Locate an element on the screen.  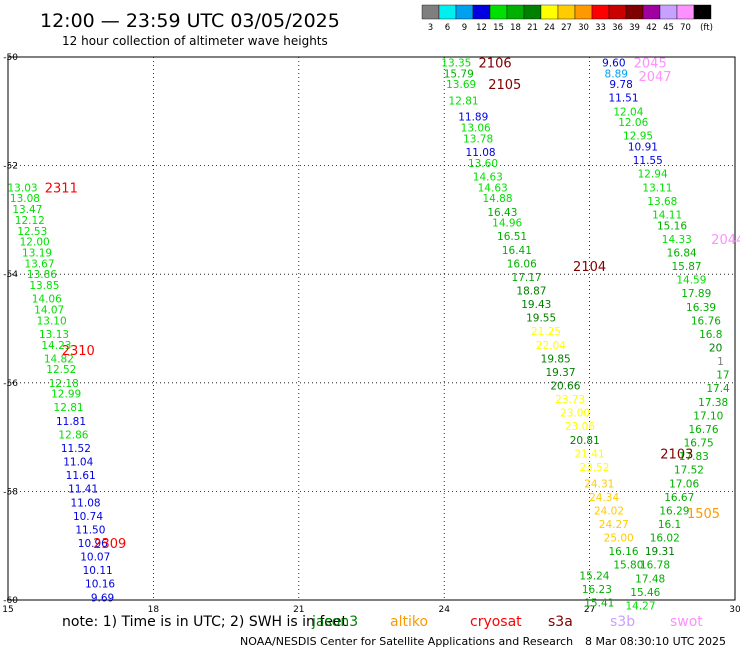
wave-height-value: 16.67 is located at coordinates (679, 498).